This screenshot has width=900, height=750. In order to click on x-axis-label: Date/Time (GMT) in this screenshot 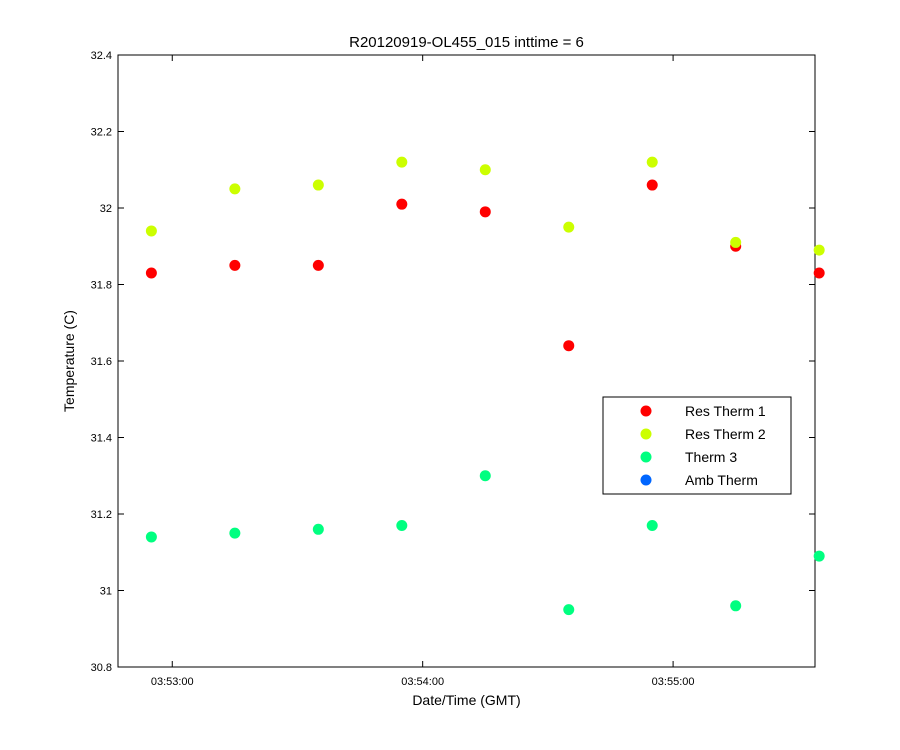, I will do `click(466, 700)`.